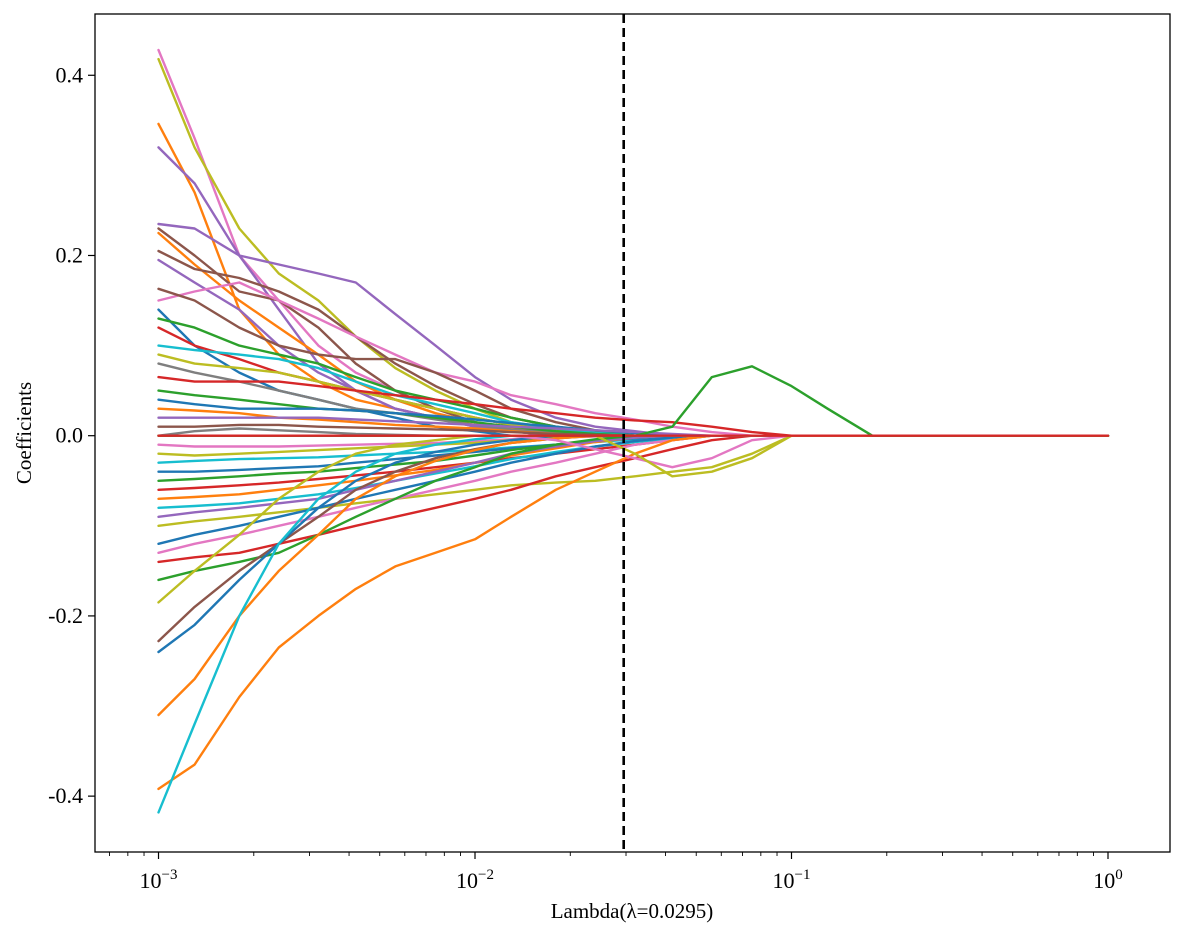 The image size is (1184, 936). Describe the element at coordinates (65, 615) in the screenshot. I see `y-tick-label: -0.2` at that location.